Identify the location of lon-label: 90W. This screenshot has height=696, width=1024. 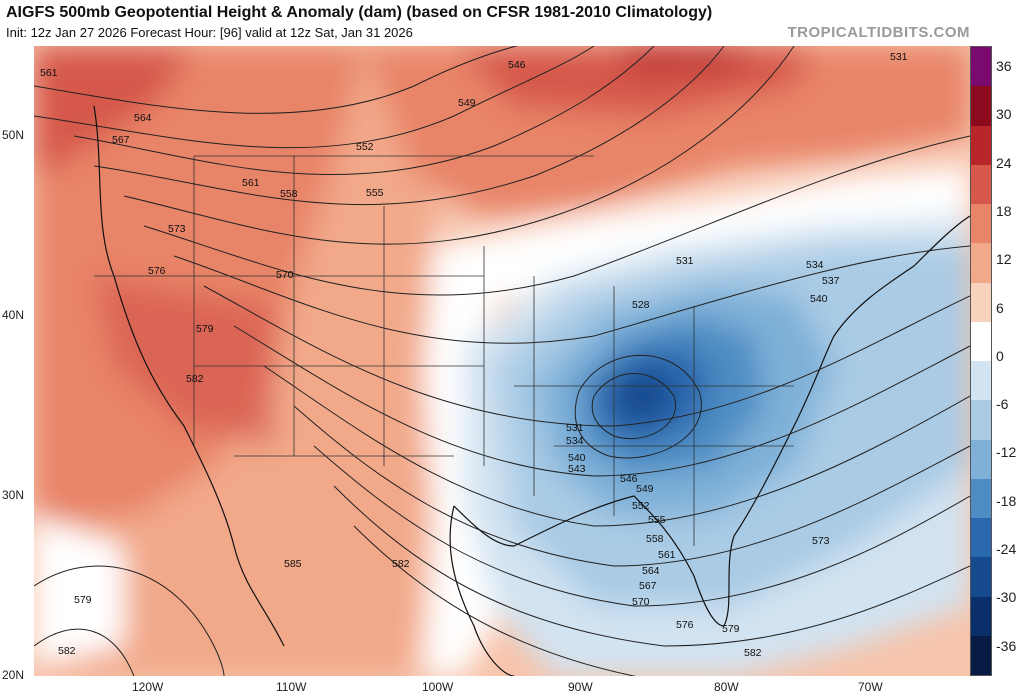
(580, 687).